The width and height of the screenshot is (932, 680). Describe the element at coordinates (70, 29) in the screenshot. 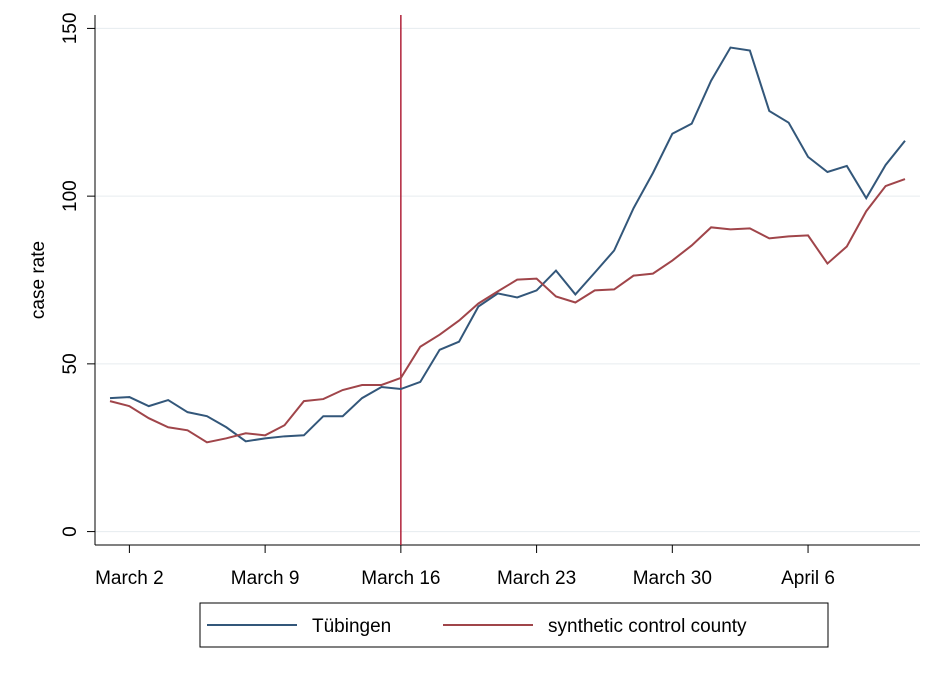

I see `y-tick-label: 150` at that location.